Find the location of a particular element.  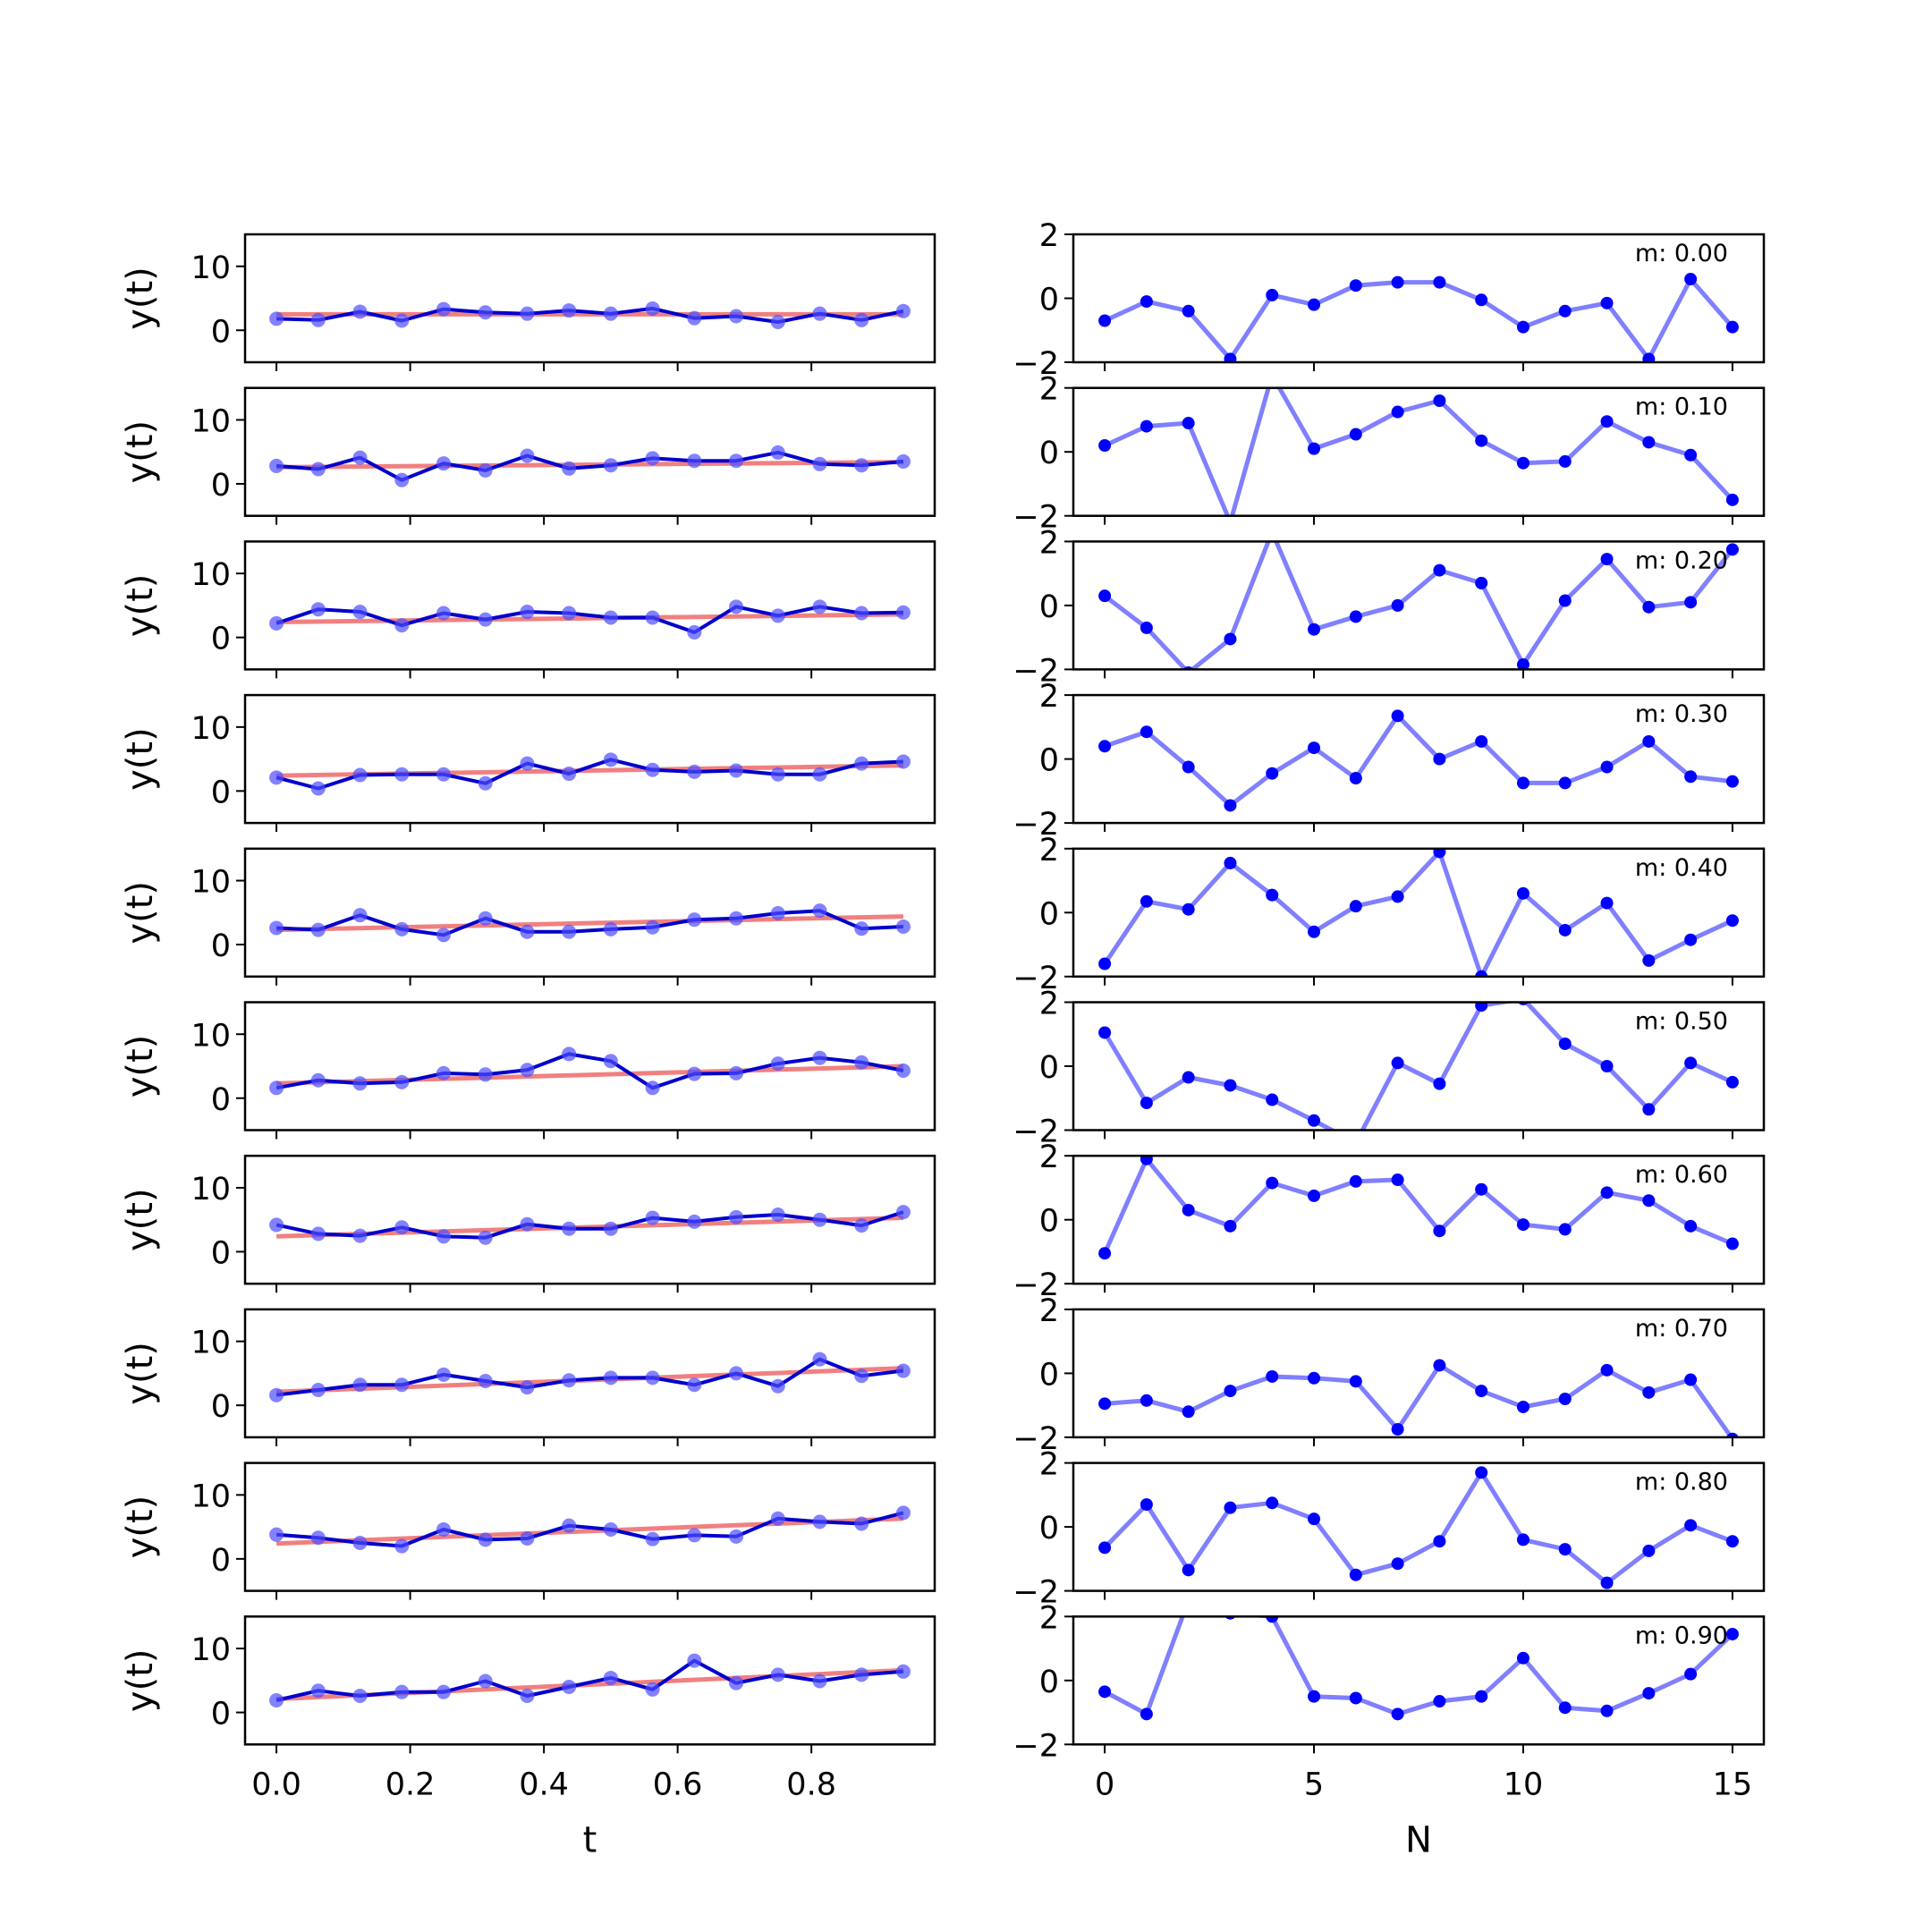

y-axis-label: y(t) is located at coordinates (140, 606).